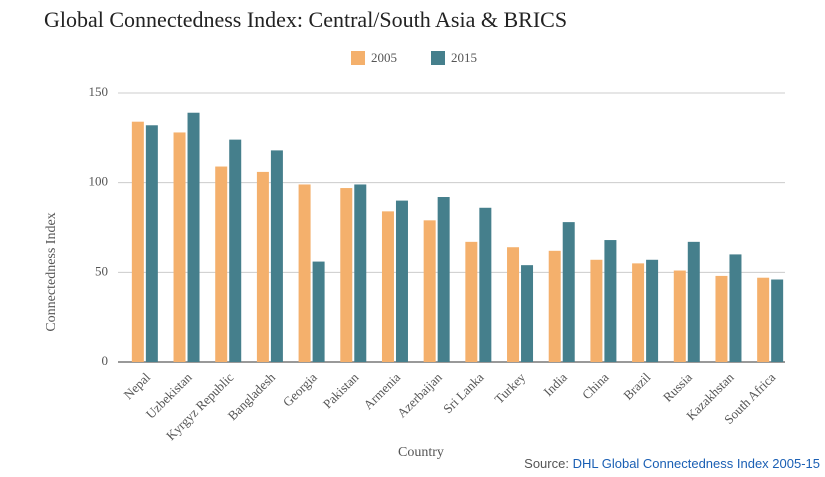 The width and height of the screenshot is (825, 477). What do you see at coordinates (636, 385) in the screenshot?
I see `x-tick-label: Brazil` at bounding box center [636, 385].